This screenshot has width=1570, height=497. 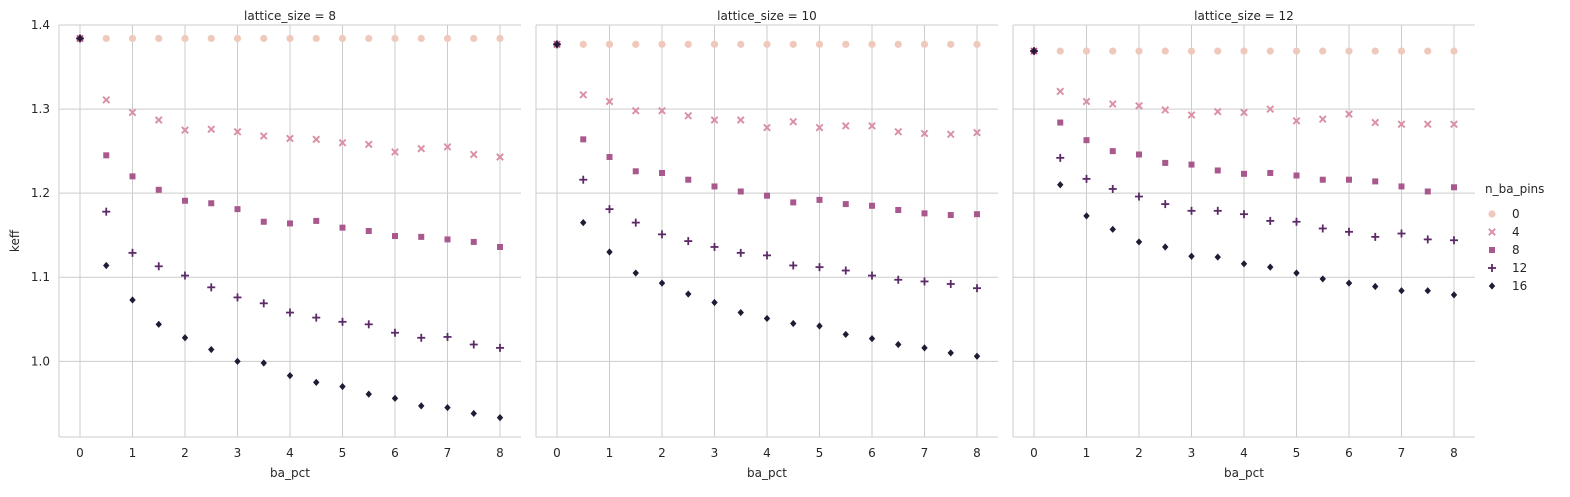 What do you see at coordinates (80, 453) in the screenshot?
I see `x-tick-label: 0` at bounding box center [80, 453].